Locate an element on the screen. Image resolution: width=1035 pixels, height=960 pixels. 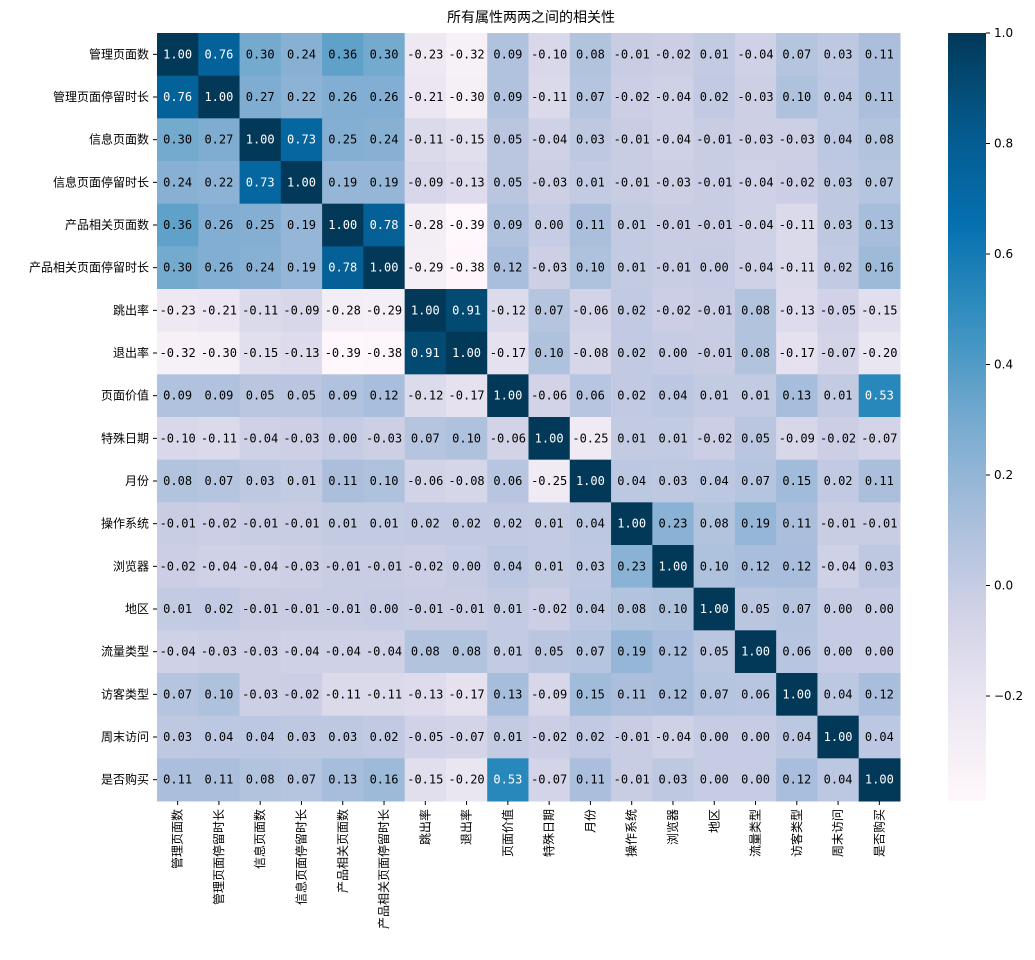
y-tick-label: 特殊日期 is located at coordinates (125, 437).